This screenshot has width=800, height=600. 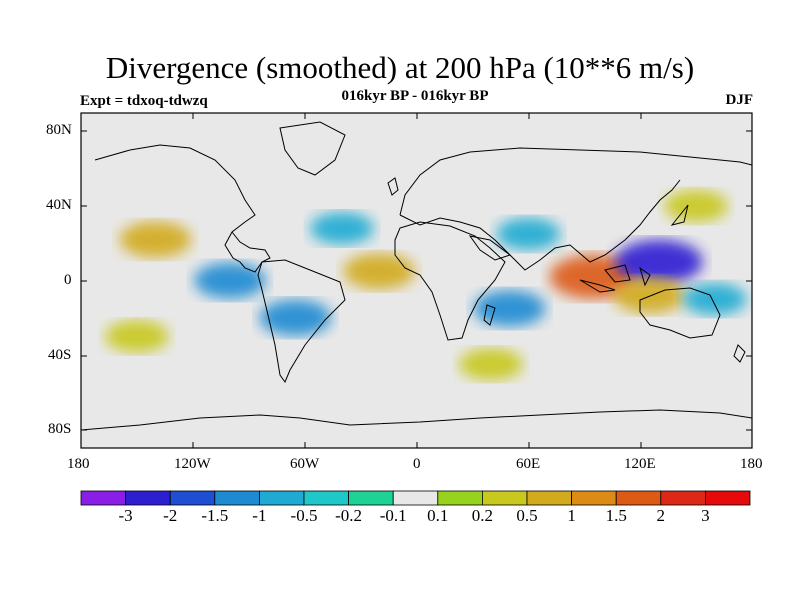 What do you see at coordinates (640, 464) in the screenshot?
I see `lon-label-120e: 120E` at bounding box center [640, 464].